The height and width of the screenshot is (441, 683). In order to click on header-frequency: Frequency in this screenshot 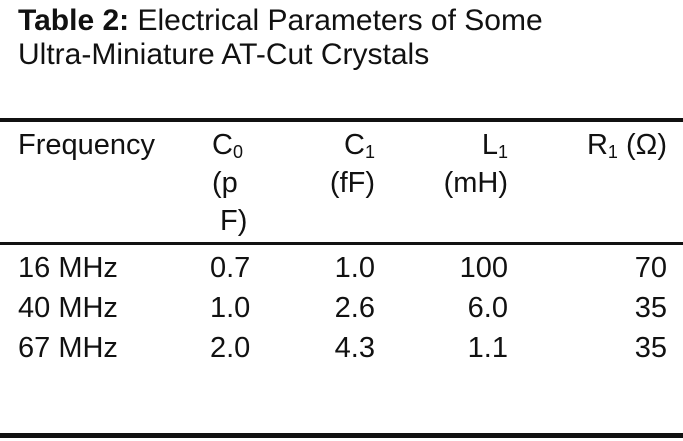, I will do `click(87, 145)`.